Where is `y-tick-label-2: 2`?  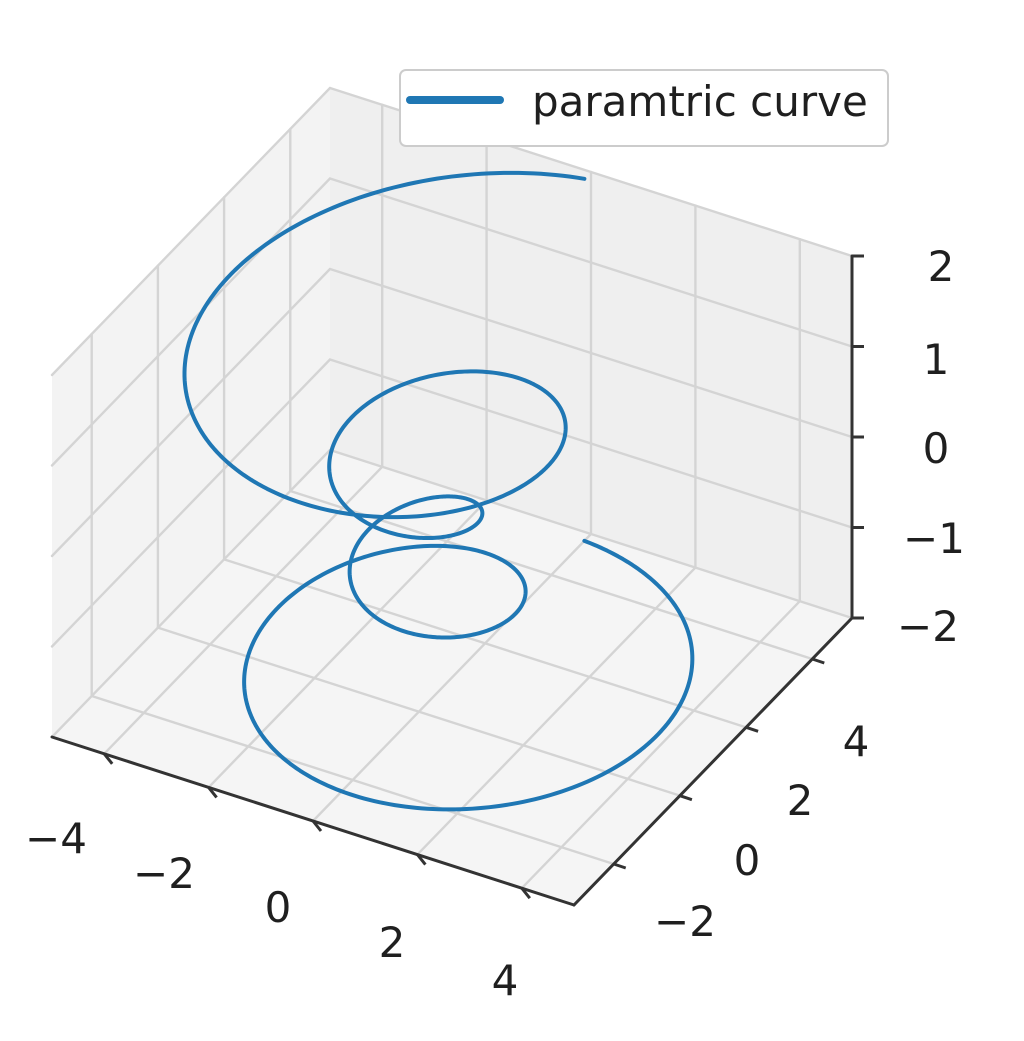 y-tick-label-2: 2 is located at coordinates (800, 800).